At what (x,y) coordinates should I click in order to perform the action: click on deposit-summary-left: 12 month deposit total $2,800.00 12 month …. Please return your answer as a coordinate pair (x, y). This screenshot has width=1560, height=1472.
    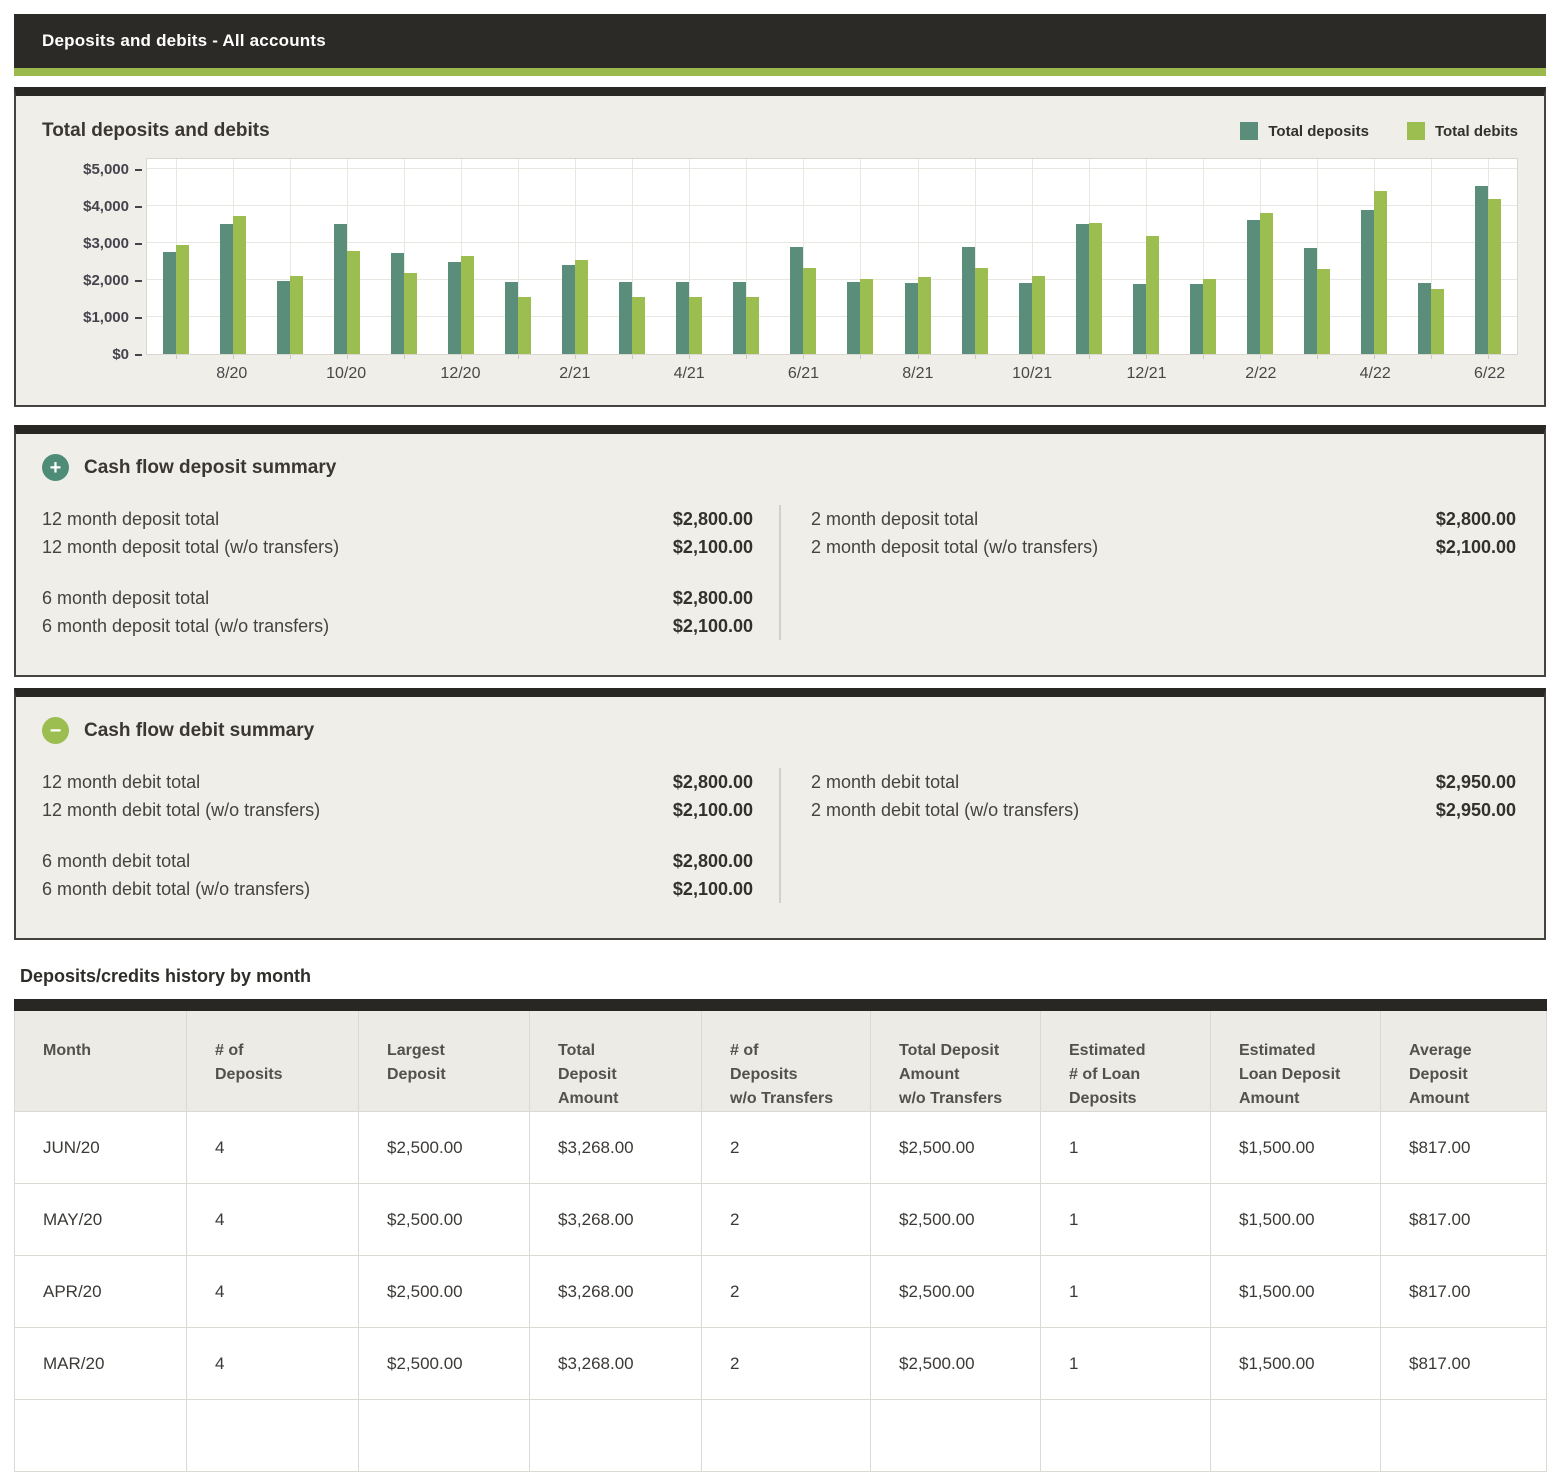
    Looking at the image, I should click on (410, 572).